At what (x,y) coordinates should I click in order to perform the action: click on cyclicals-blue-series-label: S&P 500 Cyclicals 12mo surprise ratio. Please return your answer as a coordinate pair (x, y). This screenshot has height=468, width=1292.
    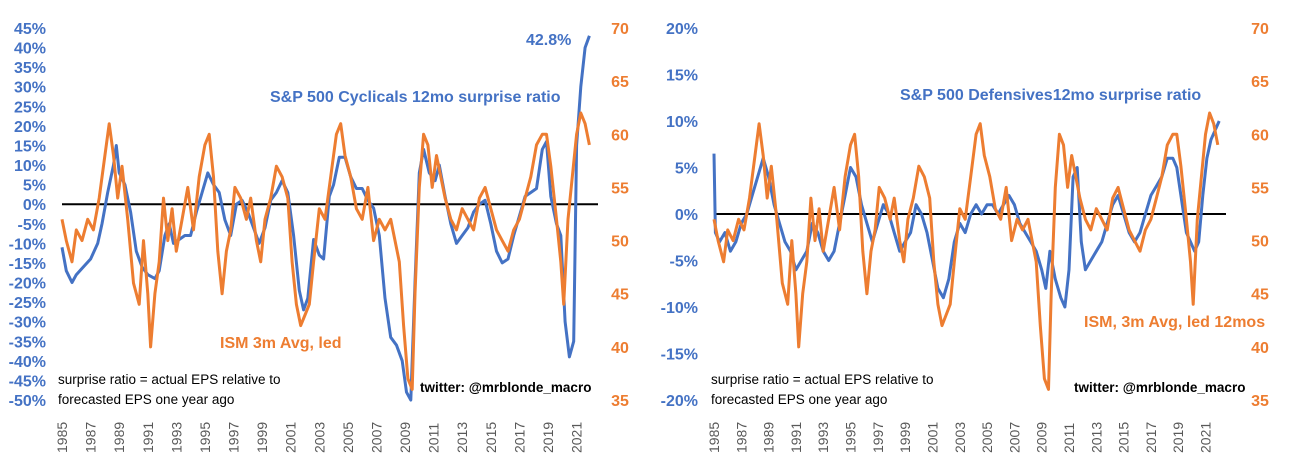
    Looking at the image, I should click on (415, 97).